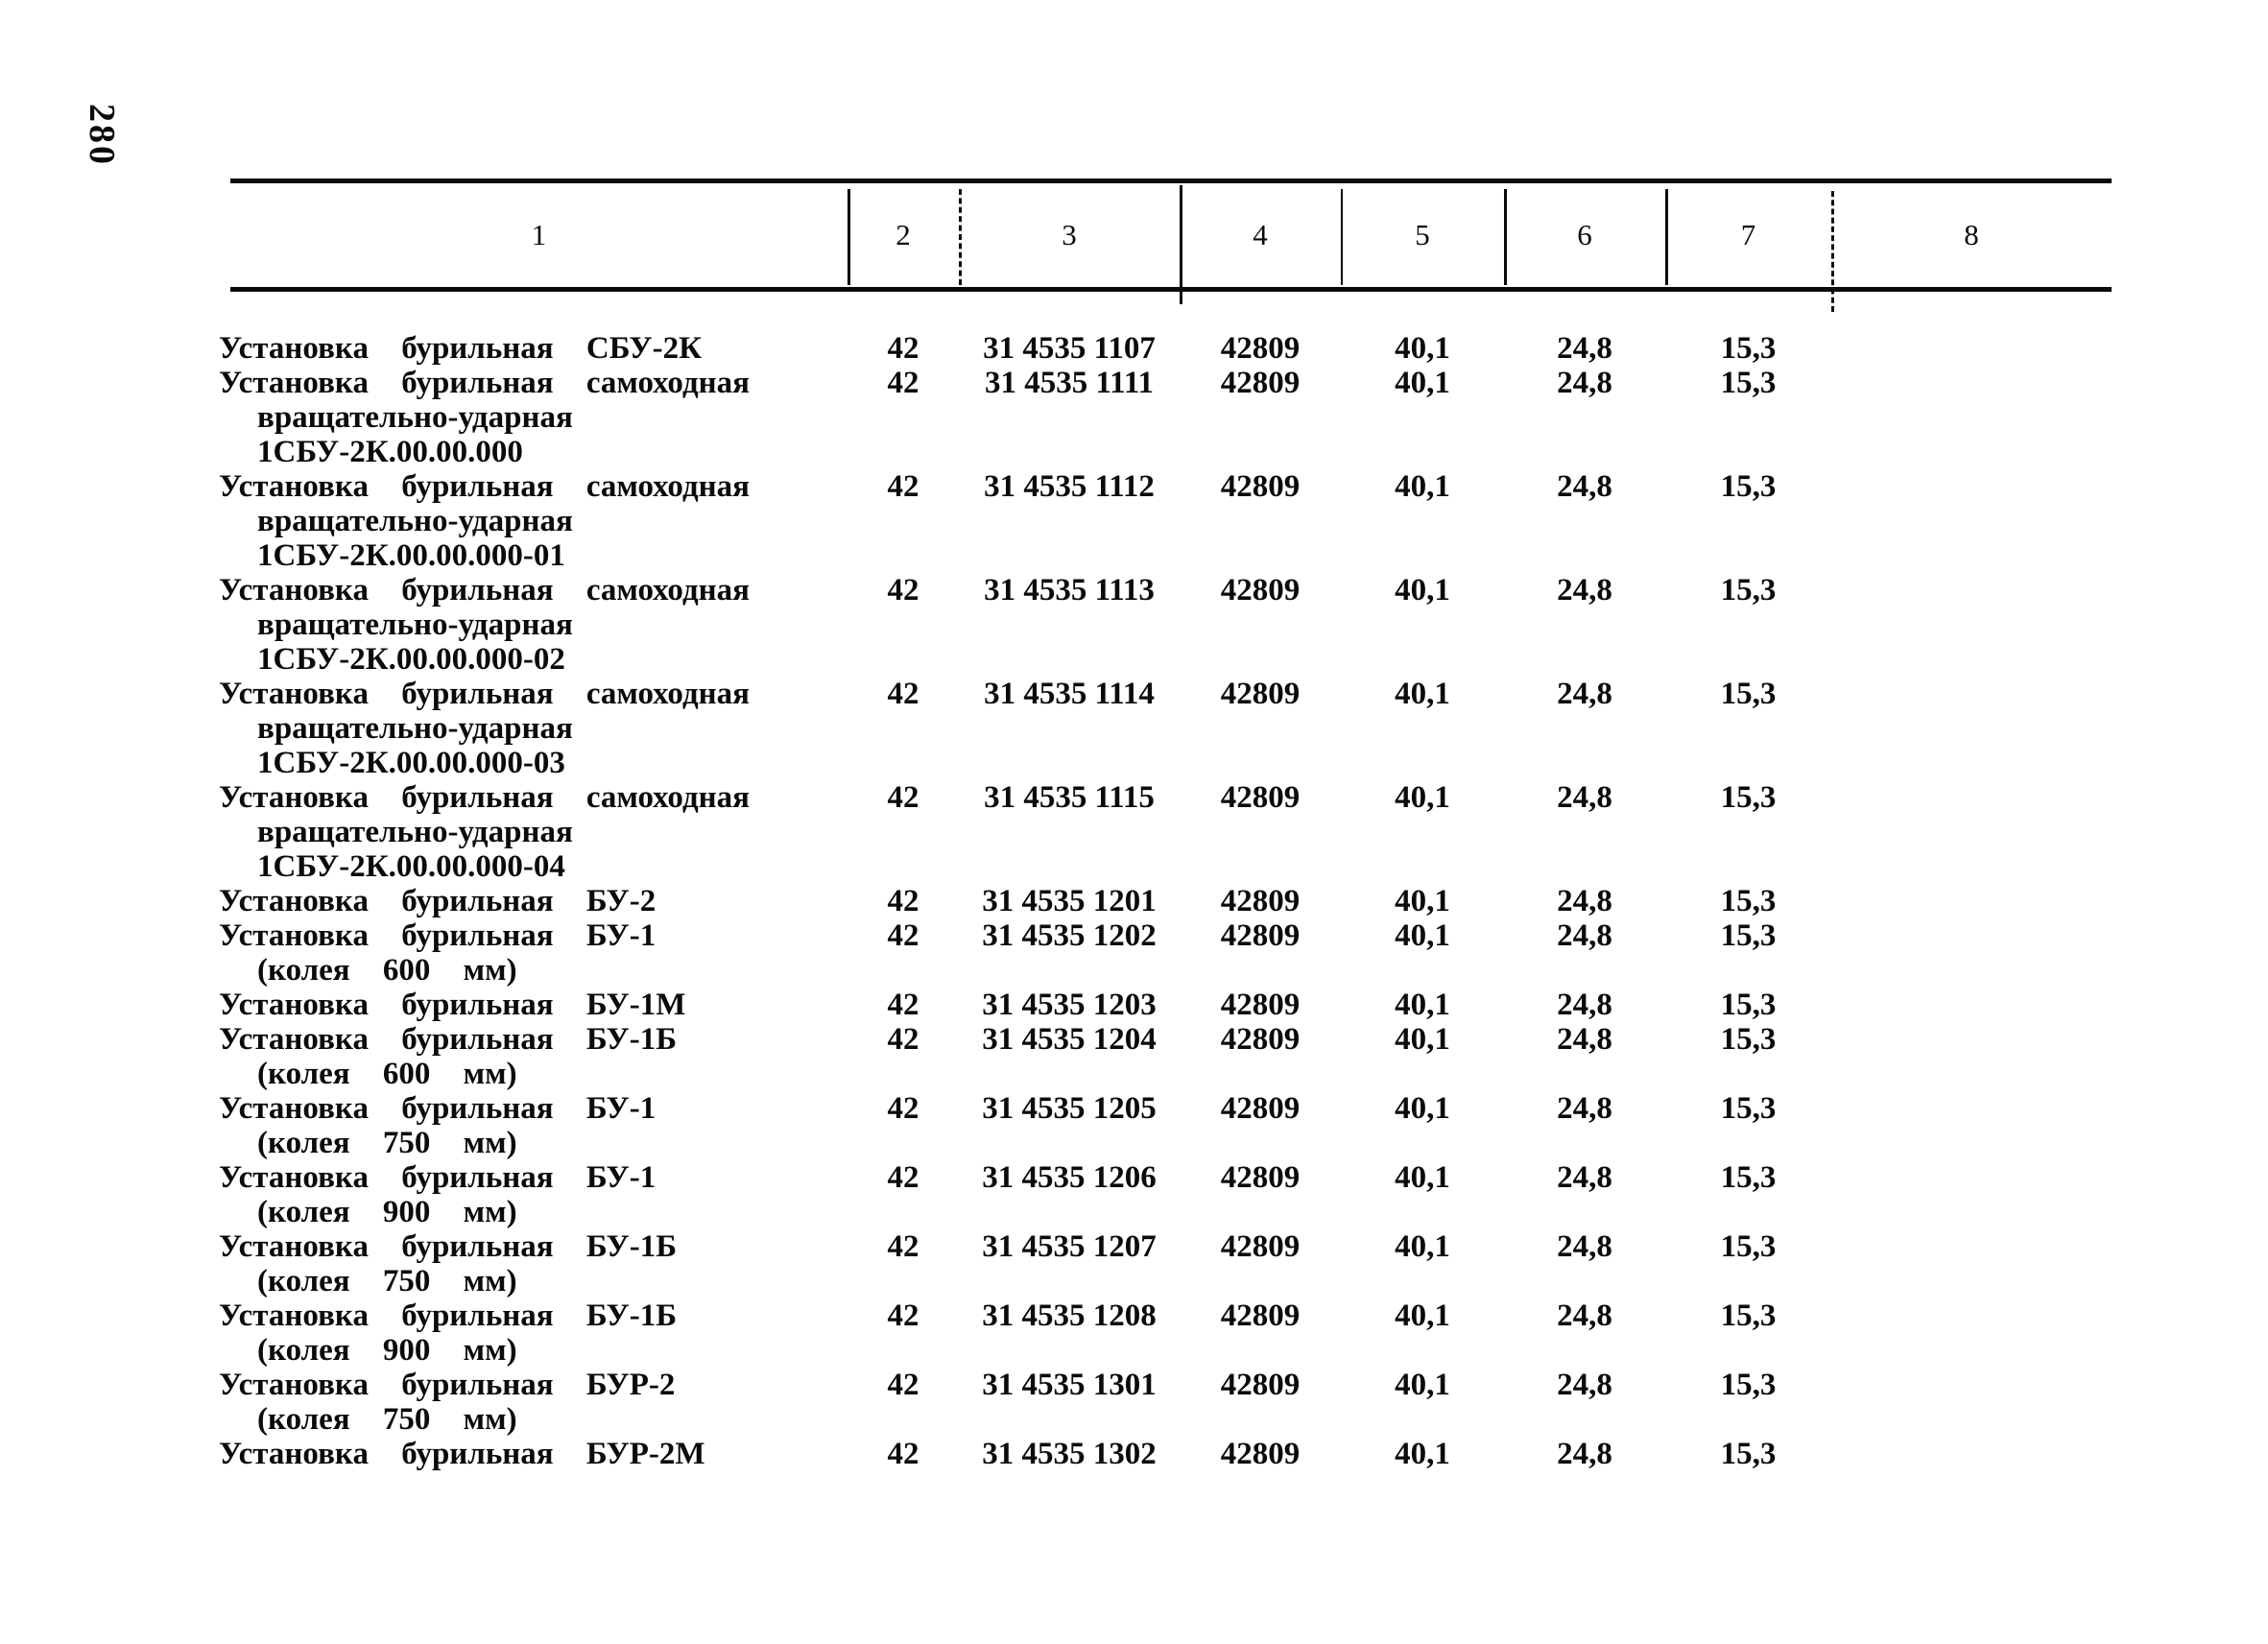 The image size is (2268, 1644). Describe the element at coordinates (387, 1074) in the screenshot. I see `name-continuation-line: (колея 600 мм)` at that location.